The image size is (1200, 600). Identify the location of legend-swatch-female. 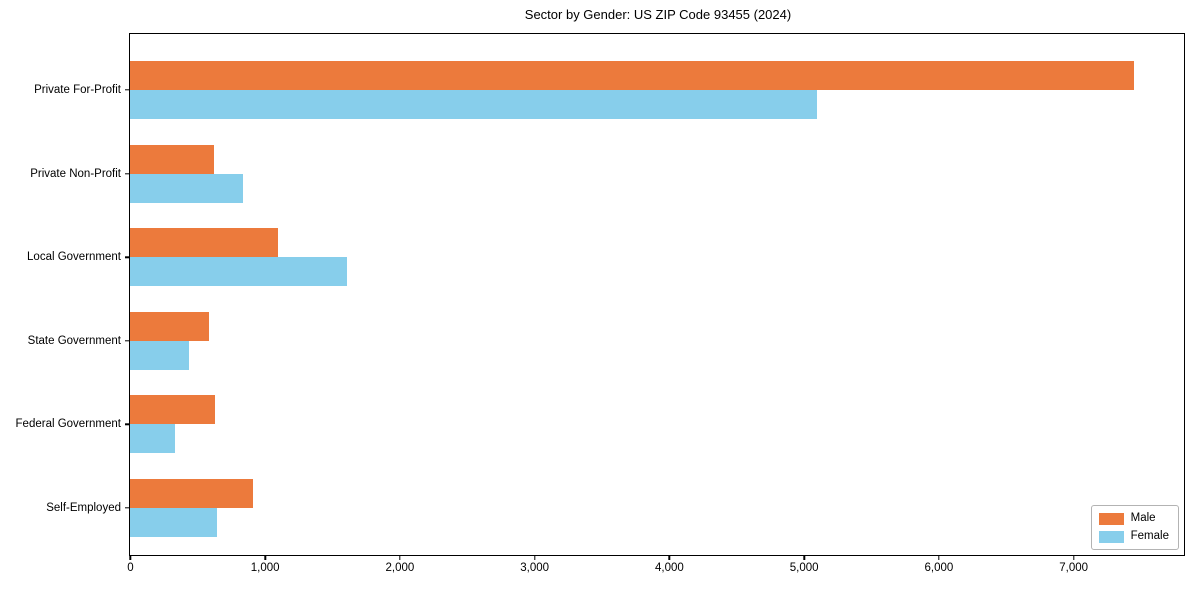
(1111, 536).